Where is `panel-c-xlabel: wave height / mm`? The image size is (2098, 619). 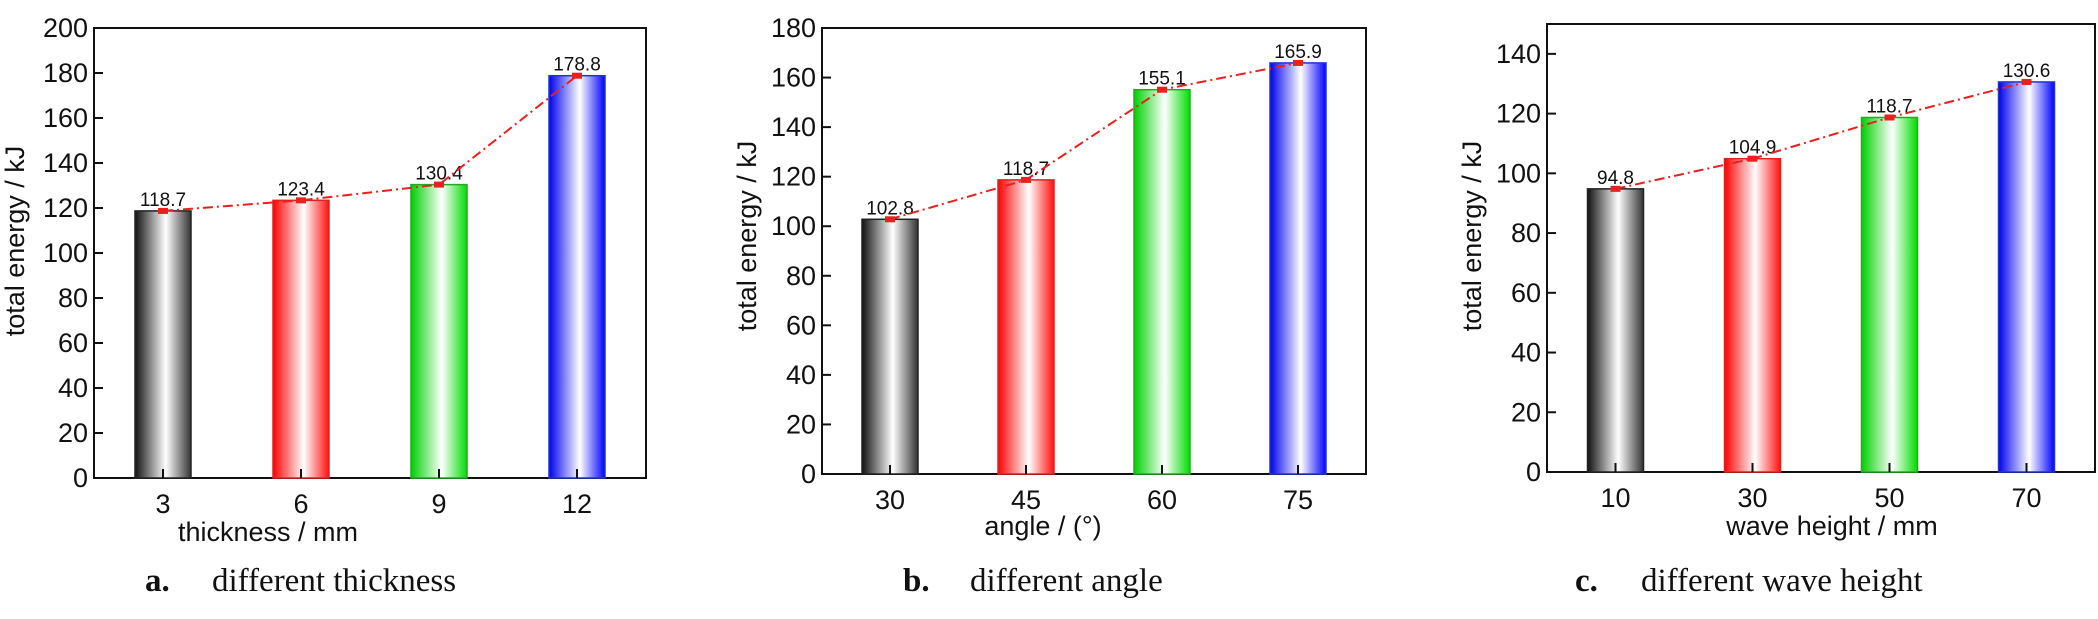
panel-c-xlabel: wave height / mm is located at coordinates (1831, 526).